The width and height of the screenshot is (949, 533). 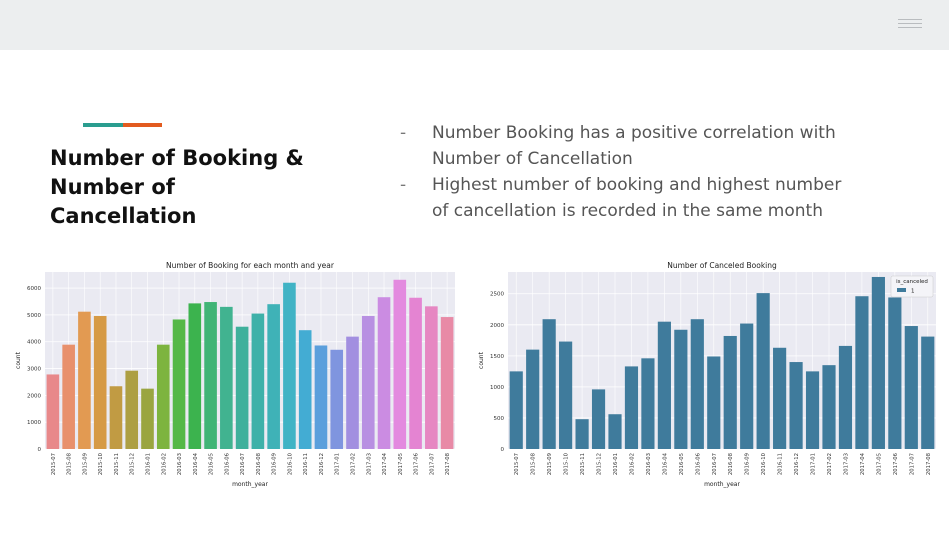 What do you see at coordinates (910, 24) in the screenshot?
I see `hamburger-icon` at bounding box center [910, 24].